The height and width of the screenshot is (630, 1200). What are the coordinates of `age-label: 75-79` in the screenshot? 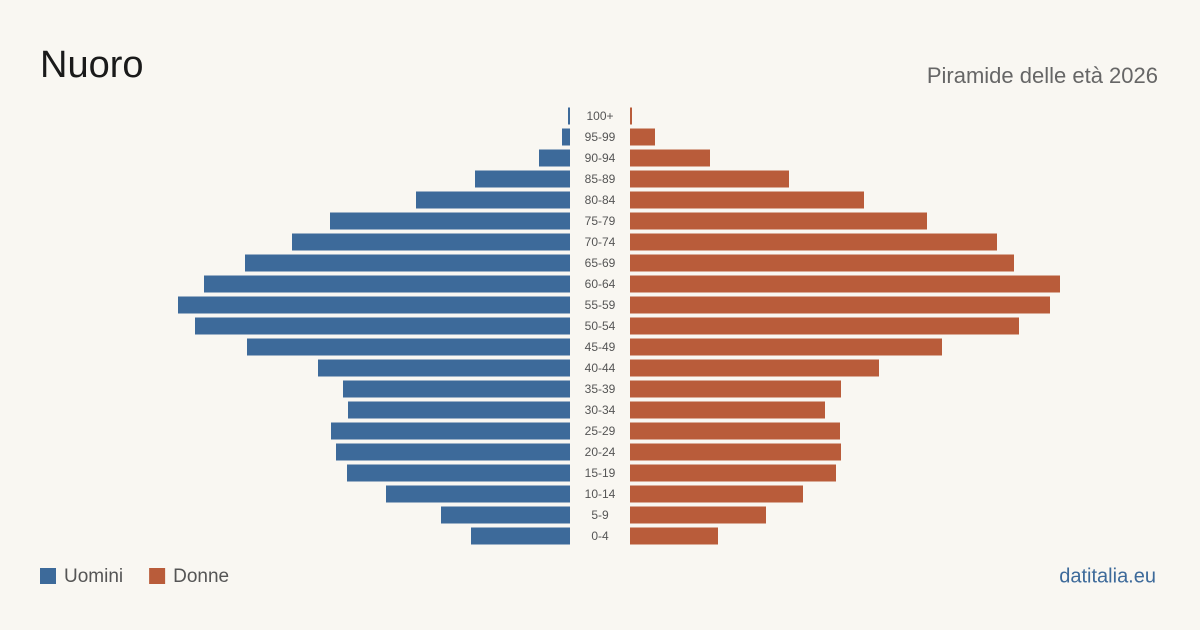 It's located at (600, 221).